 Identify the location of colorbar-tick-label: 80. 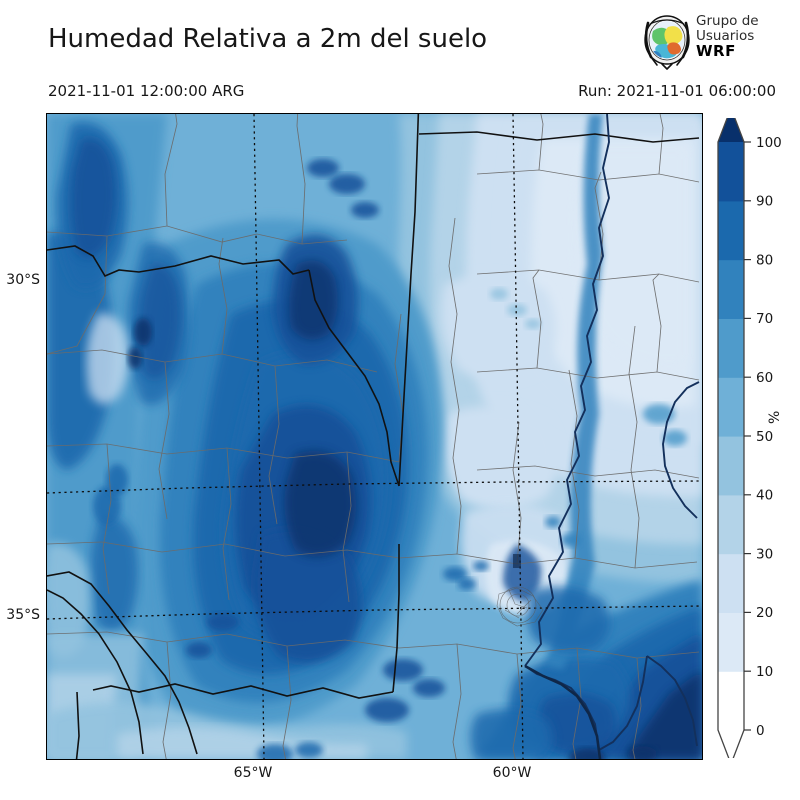
(764, 260).